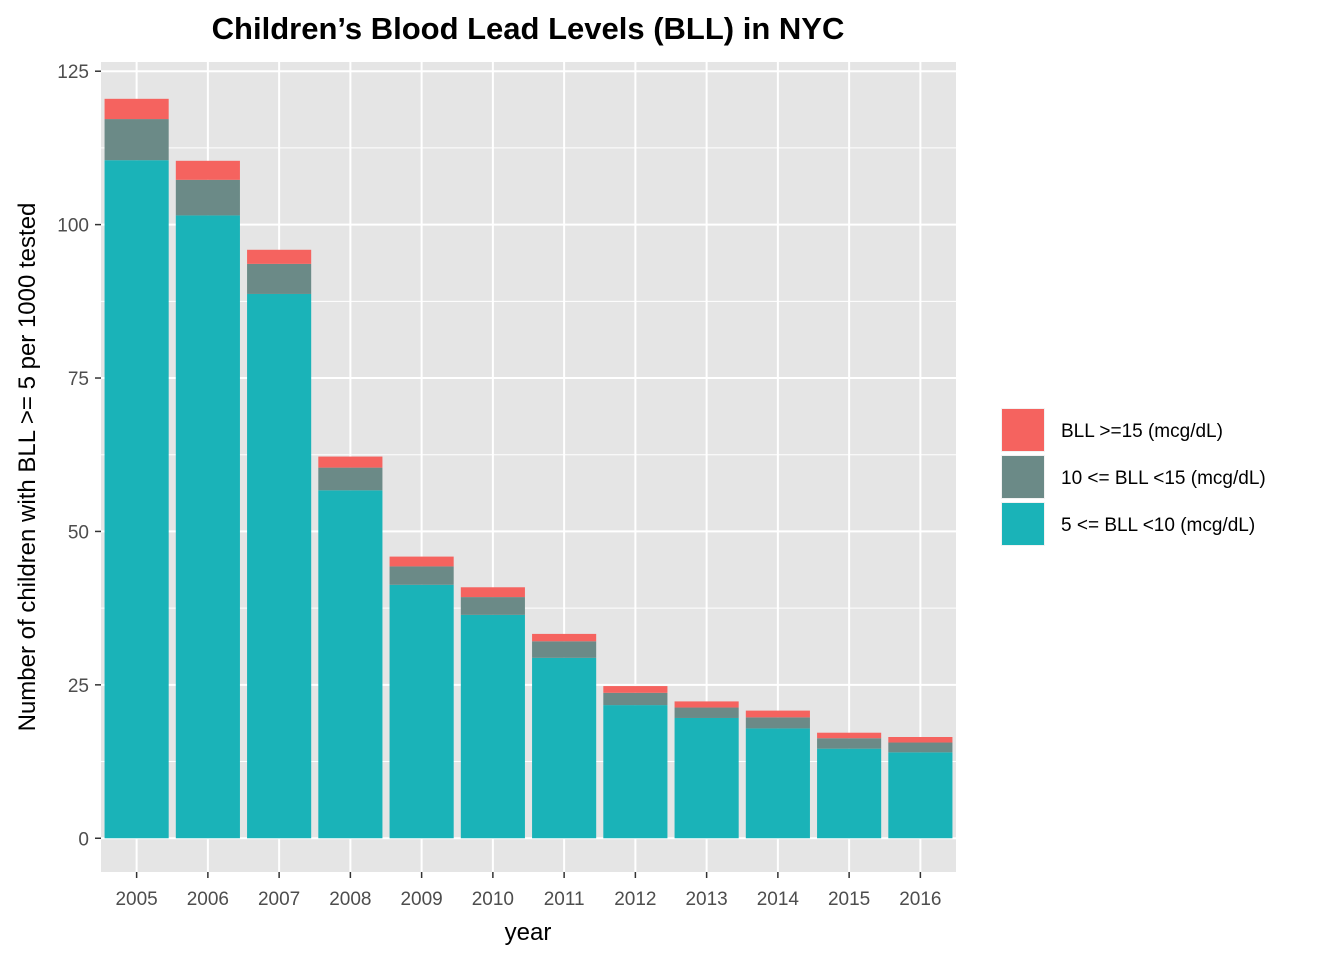  I want to click on y-tick-label: 125, so click(73, 72).